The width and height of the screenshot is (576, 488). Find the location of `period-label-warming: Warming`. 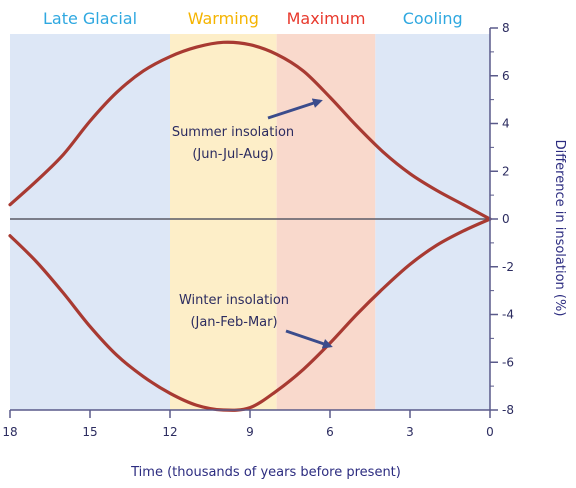

period-label-warming: Warming is located at coordinates (223, 18).